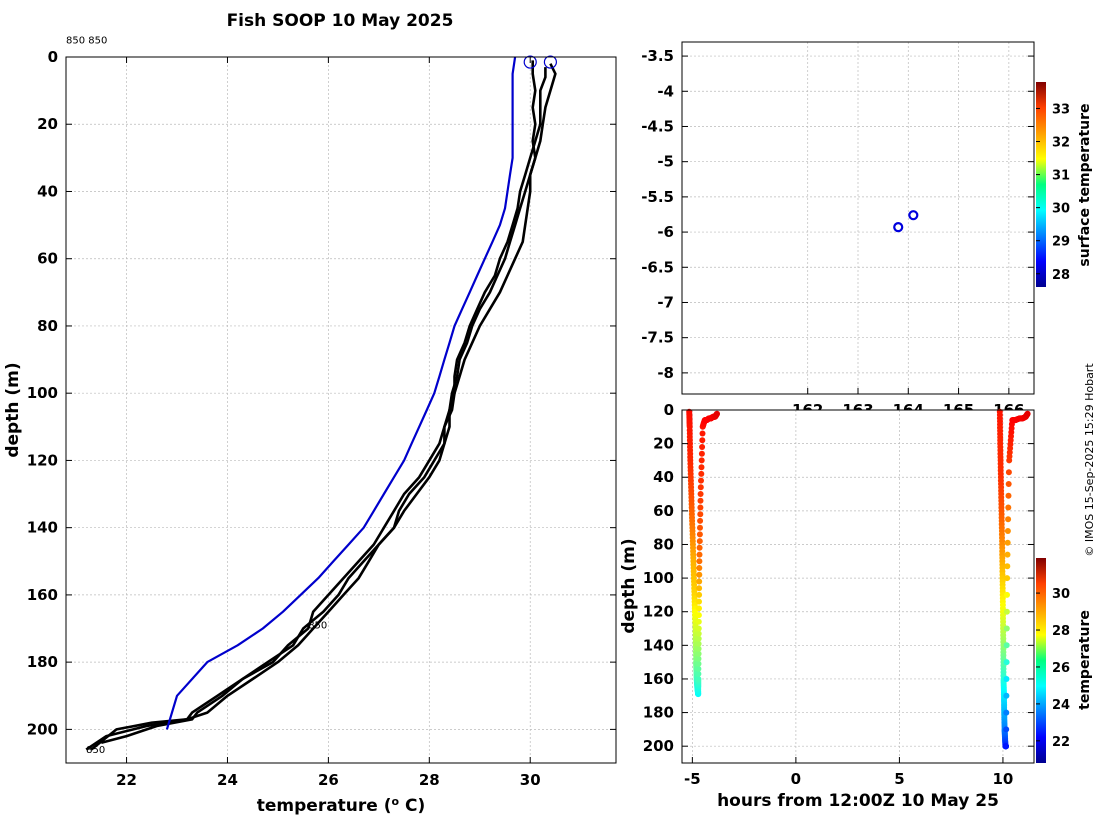 The height and width of the screenshot is (820, 1100). Describe the element at coordinates (1061, 143) in the screenshot. I see `surface-temperature-colorbar-tick-label: 32` at that location.